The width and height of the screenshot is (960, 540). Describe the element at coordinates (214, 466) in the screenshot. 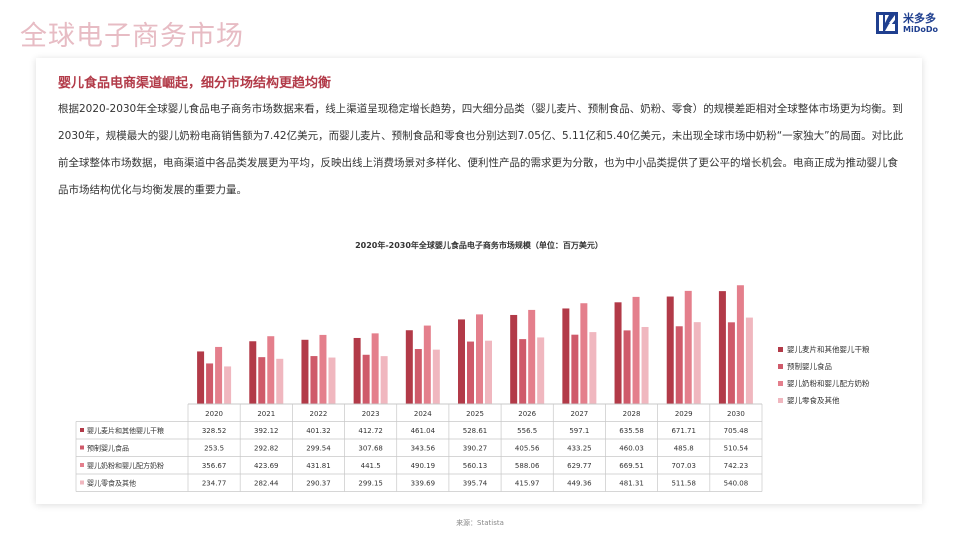

I see `data-label: 356.67` at that location.